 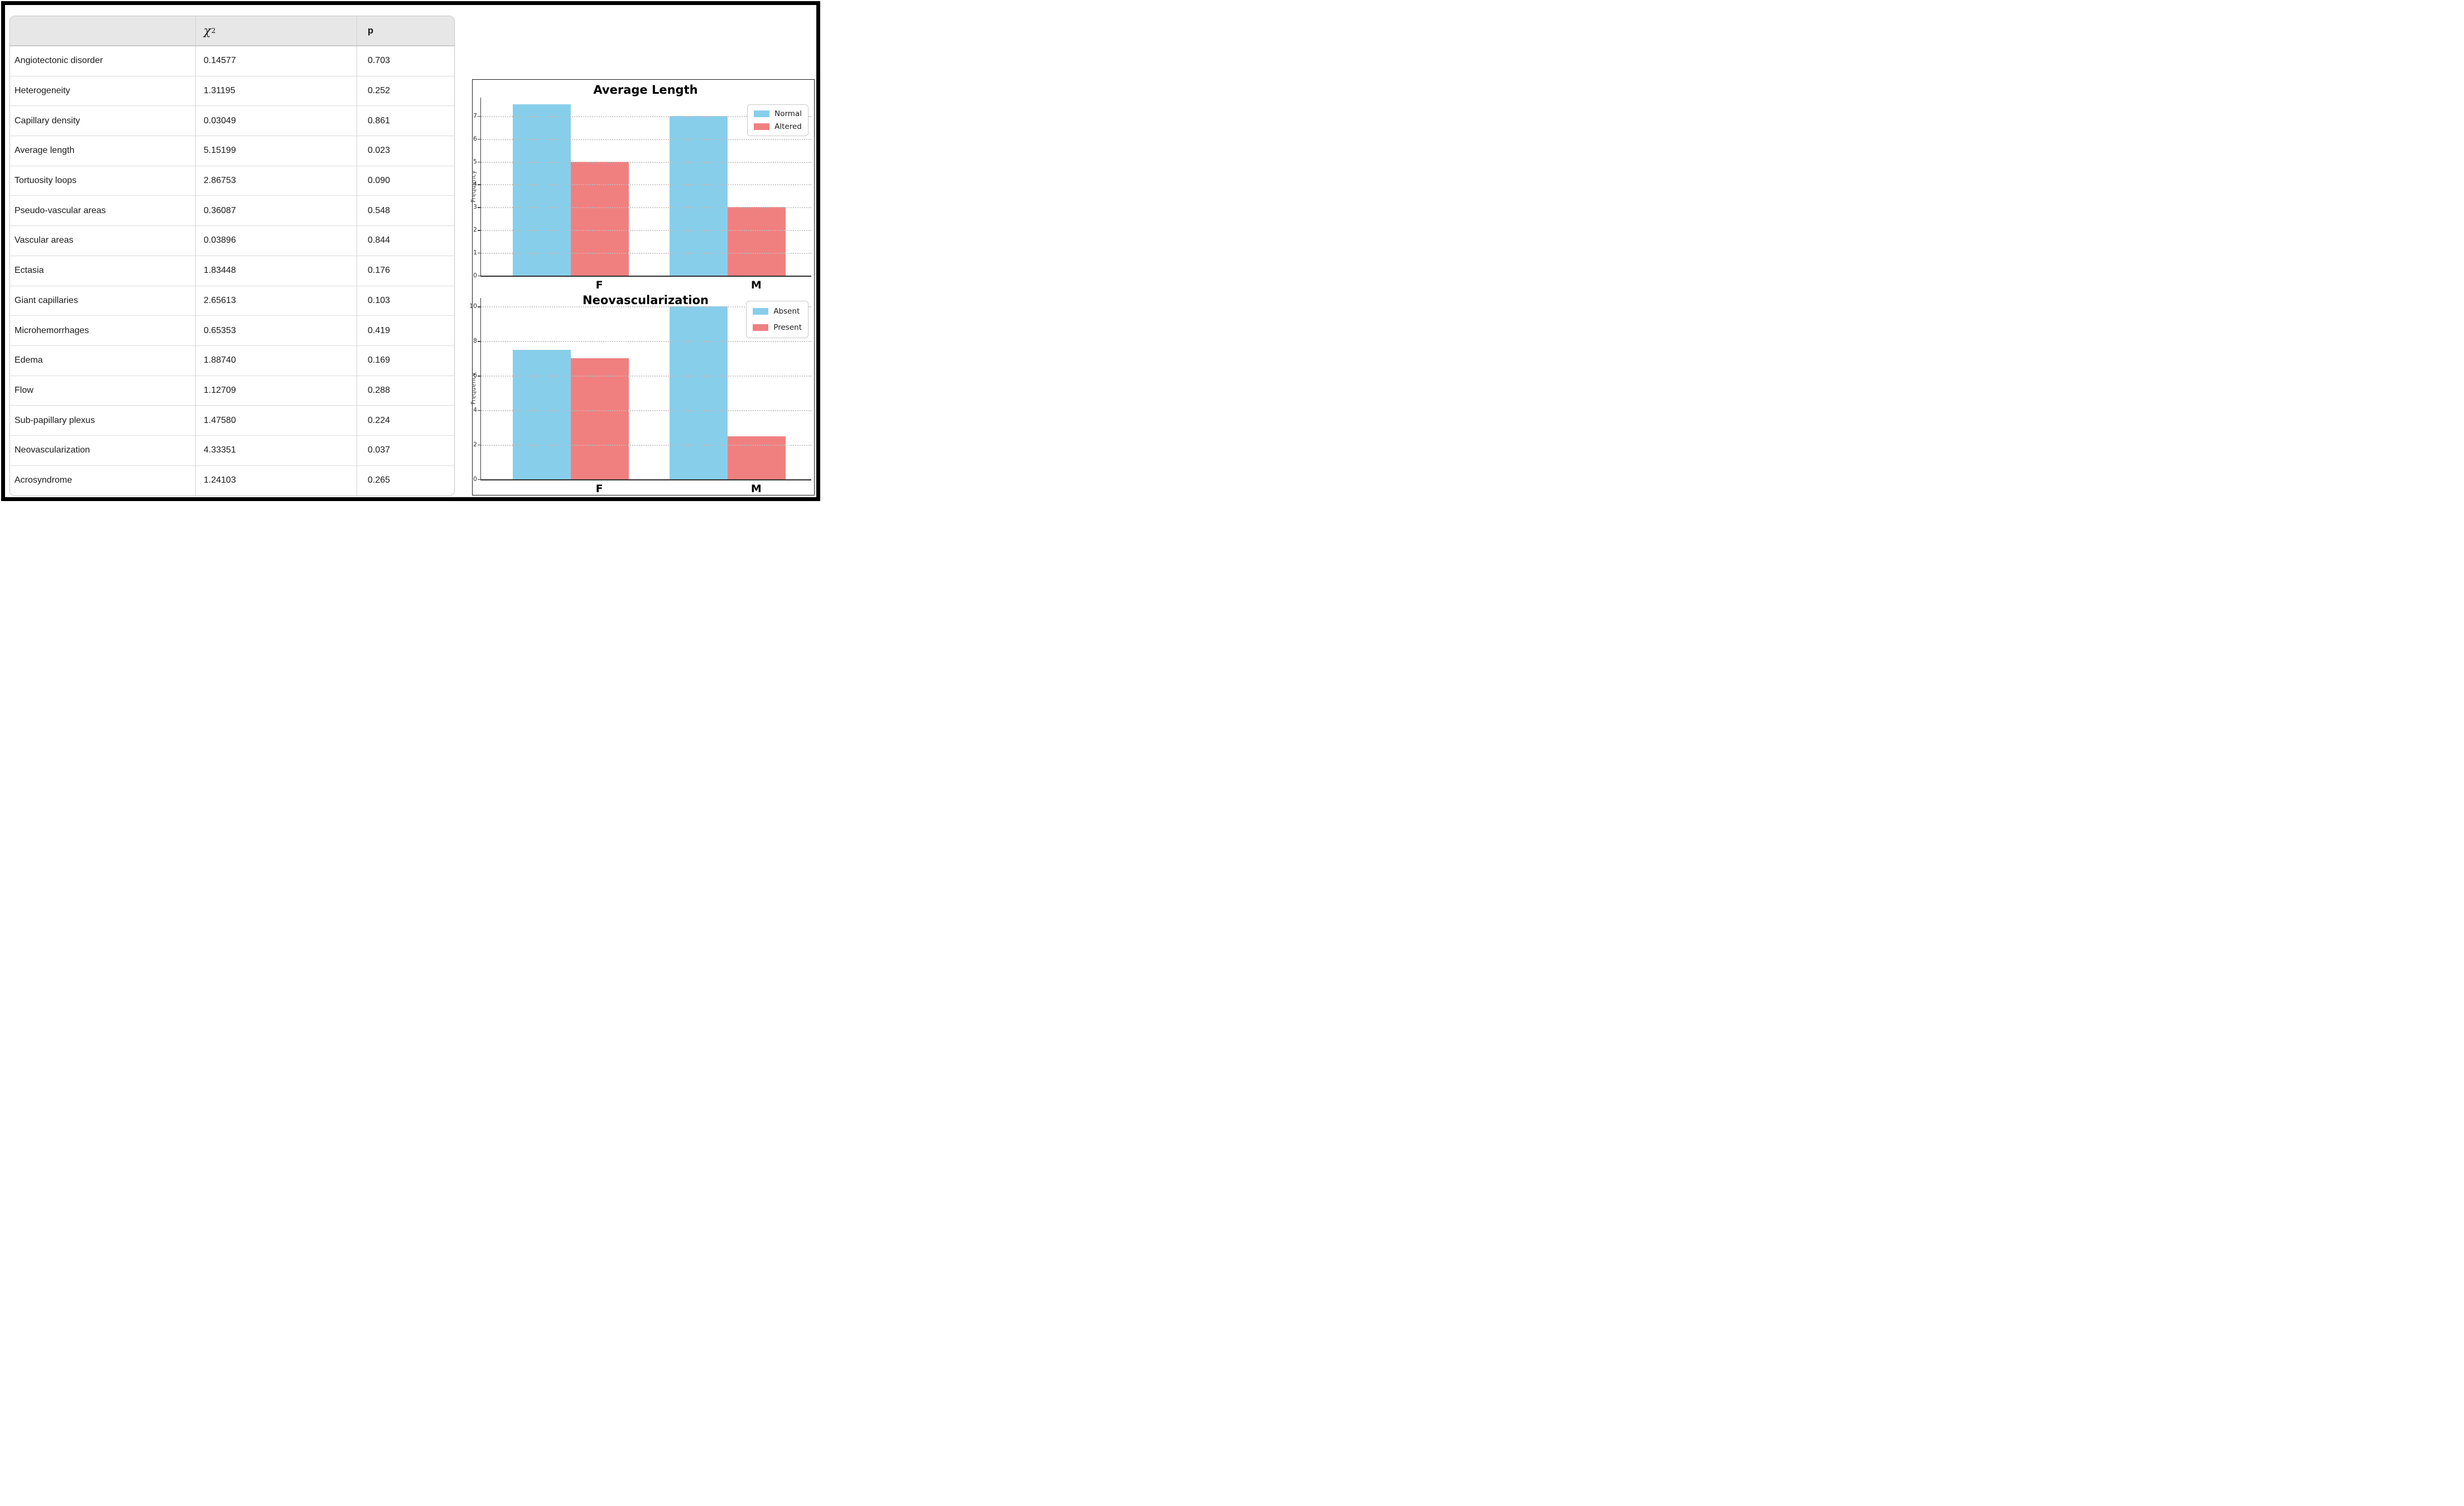 I want to click on legend-label: Altered, so click(x=788, y=126).